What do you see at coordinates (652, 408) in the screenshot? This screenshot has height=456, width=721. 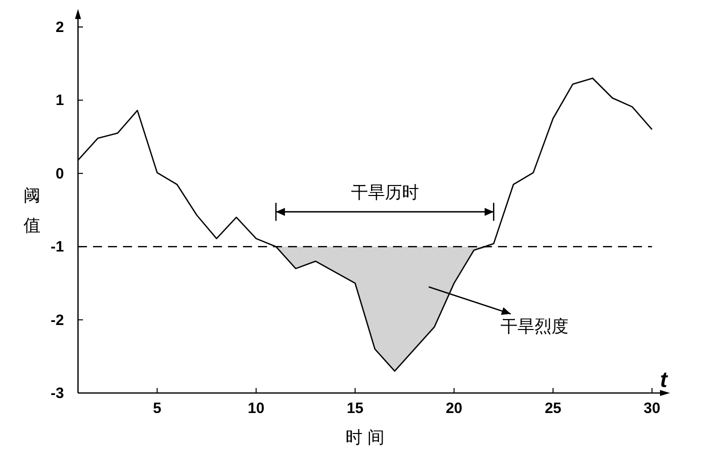 I see `x-tick-label: 30` at bounding box center [652, 408].